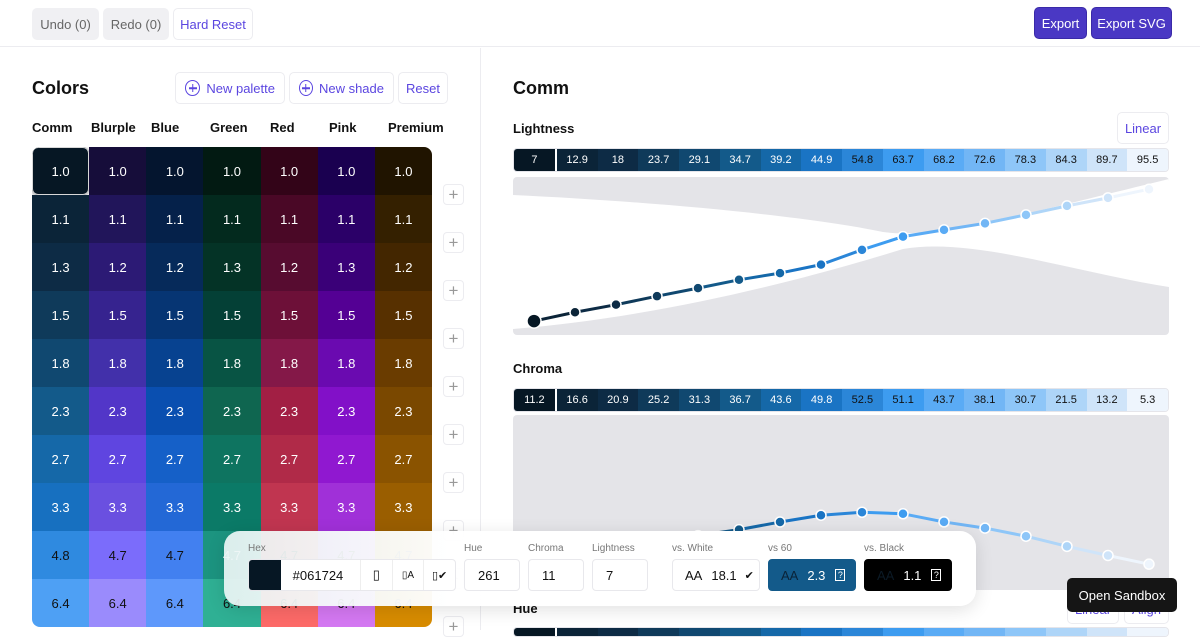 Image resolution: width=1200 pixels, height=637 pixels. I want to click on color-swatch-cell: 4.8, so click(61, 555).